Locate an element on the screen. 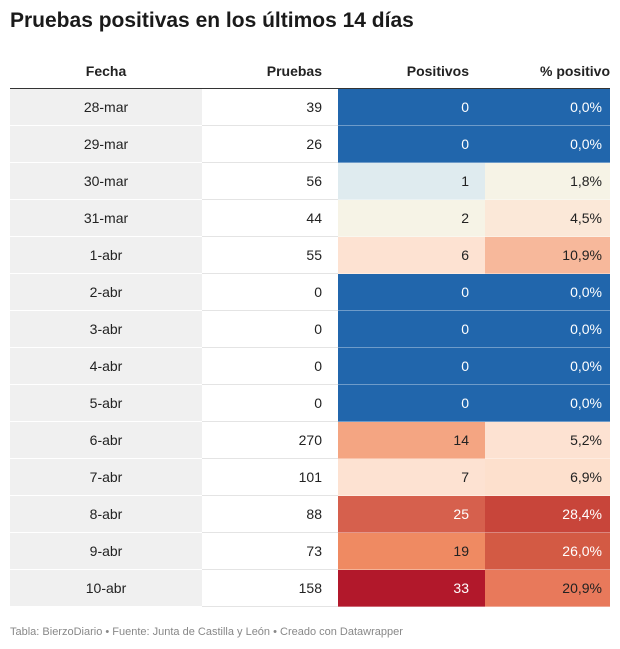 This screenshot has height=649, width=620. table-row: 28-mar 39 0 0,0% is located at coordinates (310, 107).